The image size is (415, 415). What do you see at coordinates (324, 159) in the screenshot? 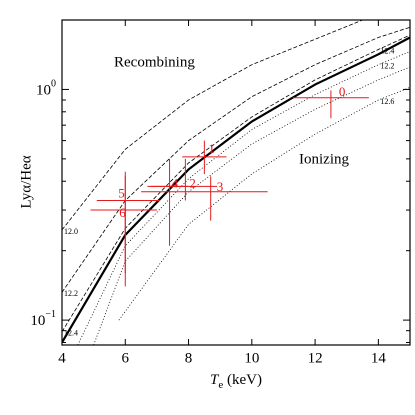
I see `annotation: Ionizing` at bounding box center [324, 159].